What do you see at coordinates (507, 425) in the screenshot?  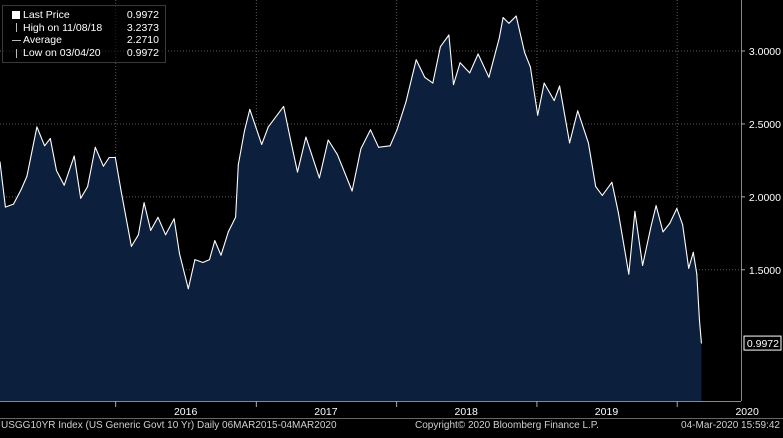 I see `footer-copyright: Copyright© 2020 Bloomberg Finance L.P.` at bounding box center [507, 425].